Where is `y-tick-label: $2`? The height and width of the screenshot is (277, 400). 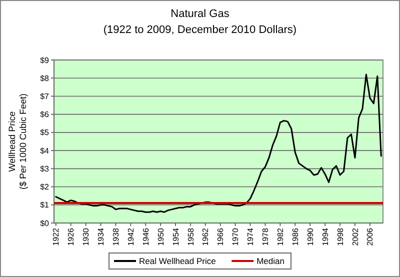
y-tick-label: $2 is located at coordinates (45, 187).